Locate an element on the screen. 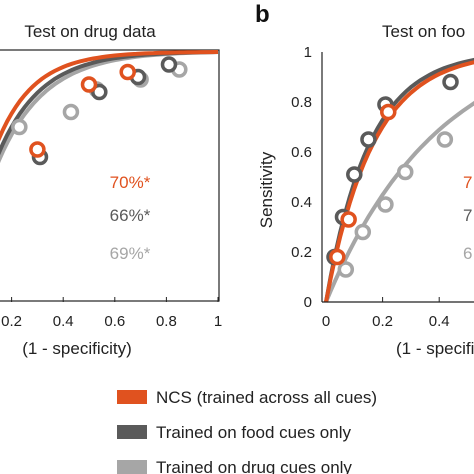  y-tick-label: 1 is located at coordinates (308, 52).